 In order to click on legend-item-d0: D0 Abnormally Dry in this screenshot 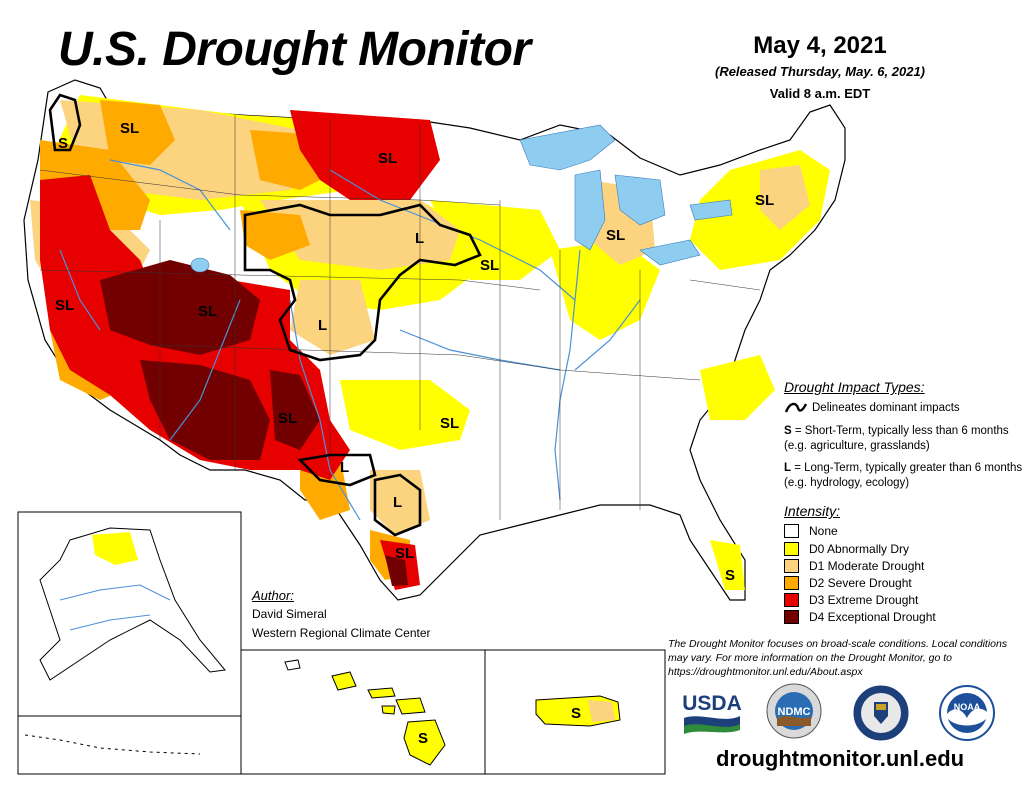, I will do `click(846, 549)`.